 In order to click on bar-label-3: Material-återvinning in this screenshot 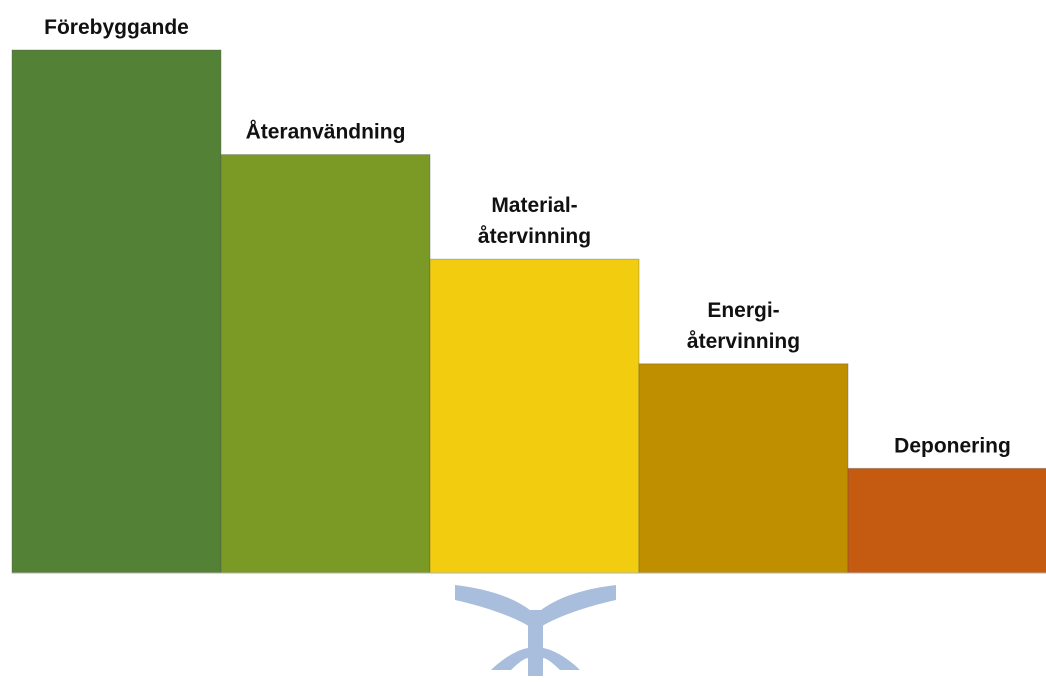, I will do `click(534, 221)`.